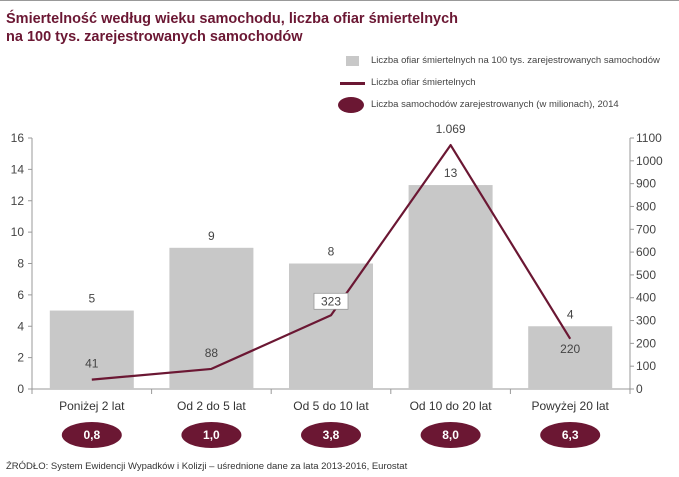  I want to click on registered-cars-value: 0,8, so click(91, 435).